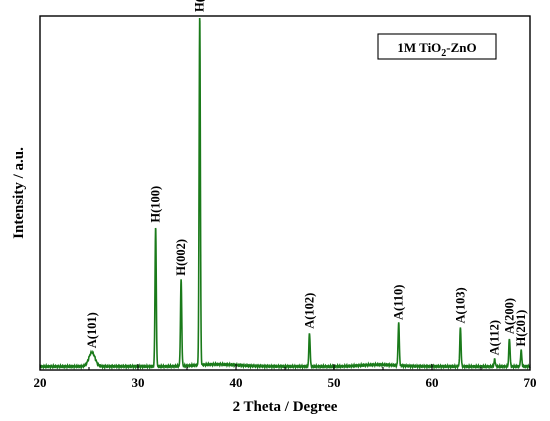  I want to click on x-tick-label: 30, so click(138, 382).